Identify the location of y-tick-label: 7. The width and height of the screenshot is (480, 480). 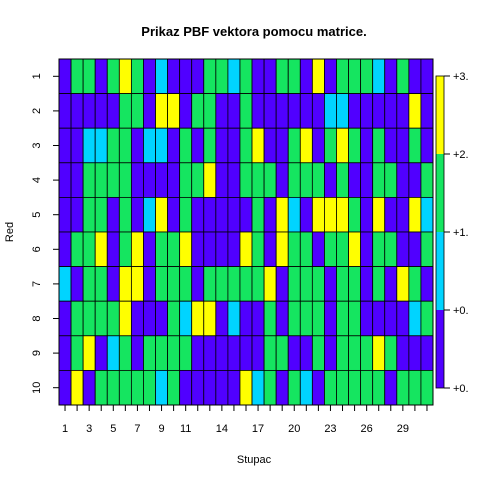
(37, 284).